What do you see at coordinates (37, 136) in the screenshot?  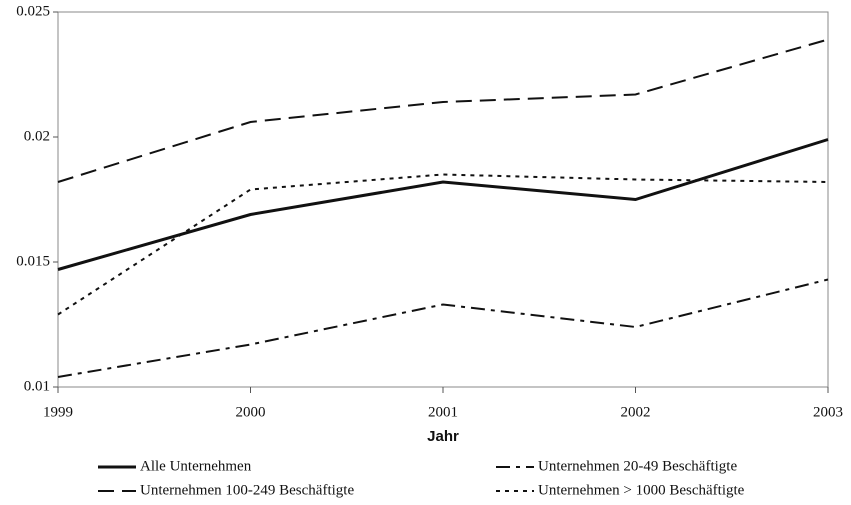 I see `y-tick-label: 0.02` at bounding box center [37, 136].